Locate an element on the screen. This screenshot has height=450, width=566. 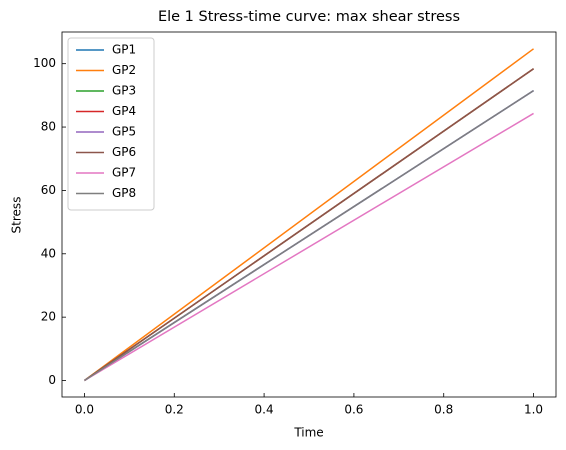
legend-label: GP8 is located at coordinates (124, 193).